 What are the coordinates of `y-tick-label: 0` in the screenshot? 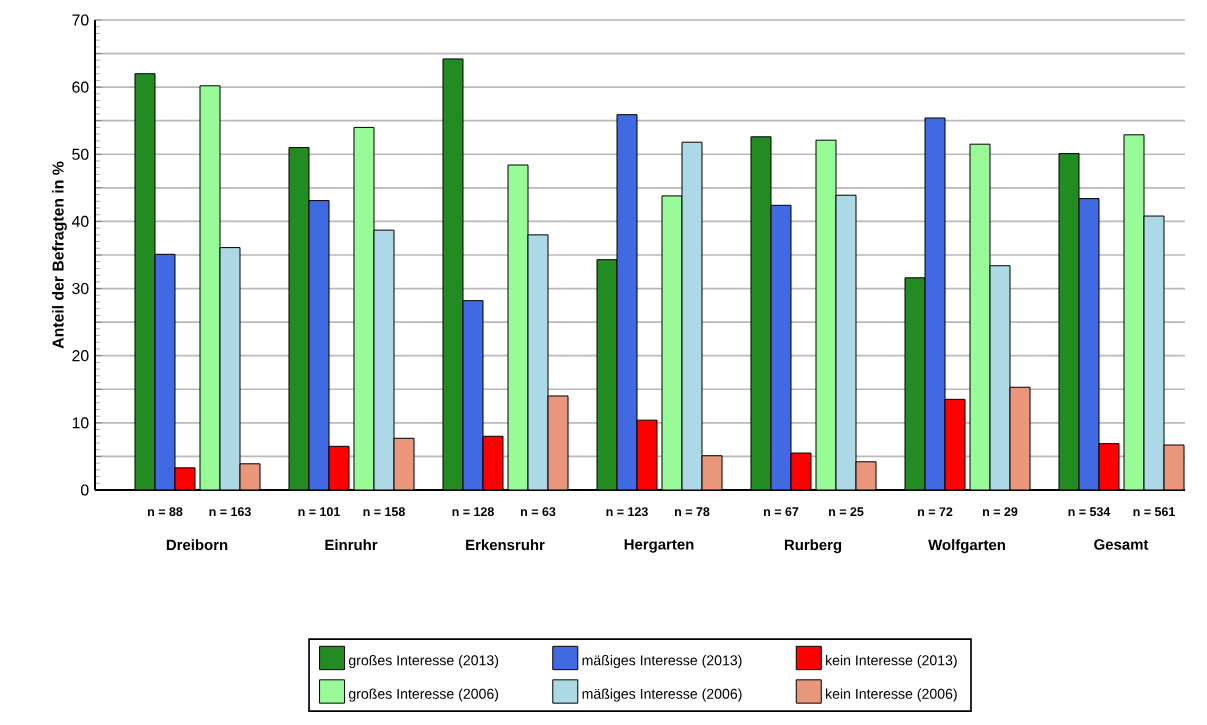 It's located at (84, 490).